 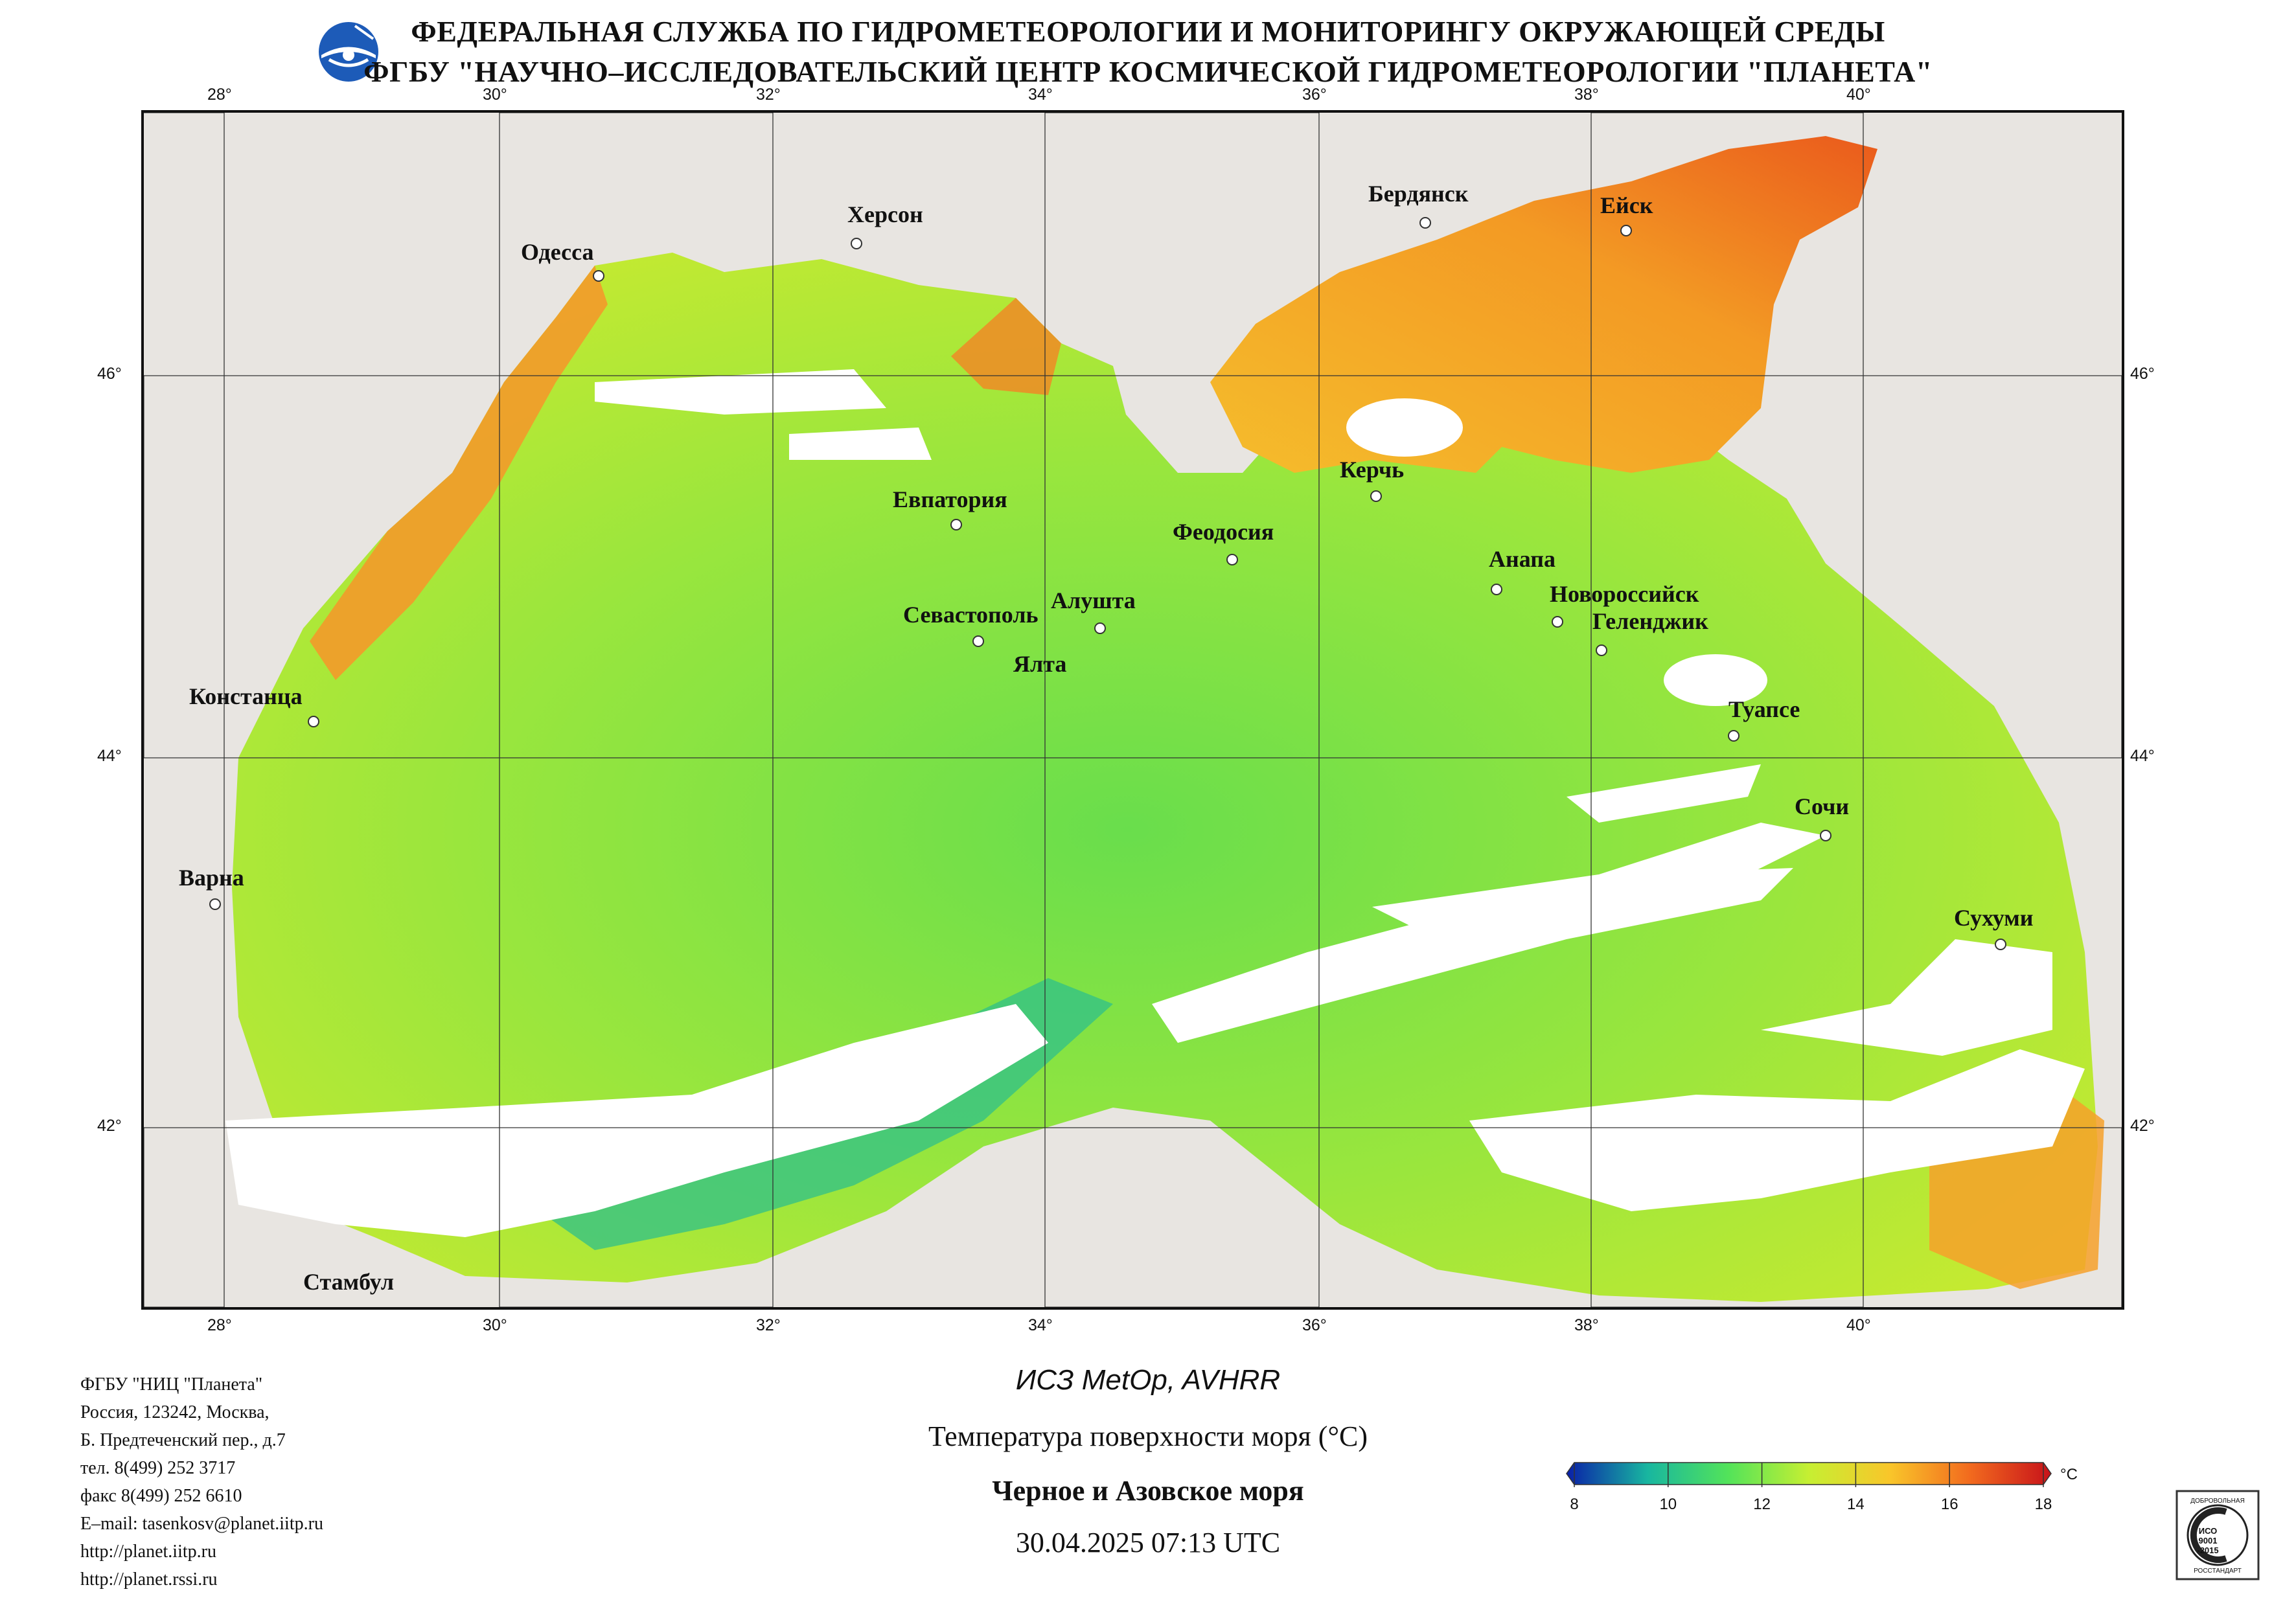 What do you see at coordinates (557, 252) in the screenshot?
I see `city-label-odessa: Одесса` at bounding box center [557, 252].